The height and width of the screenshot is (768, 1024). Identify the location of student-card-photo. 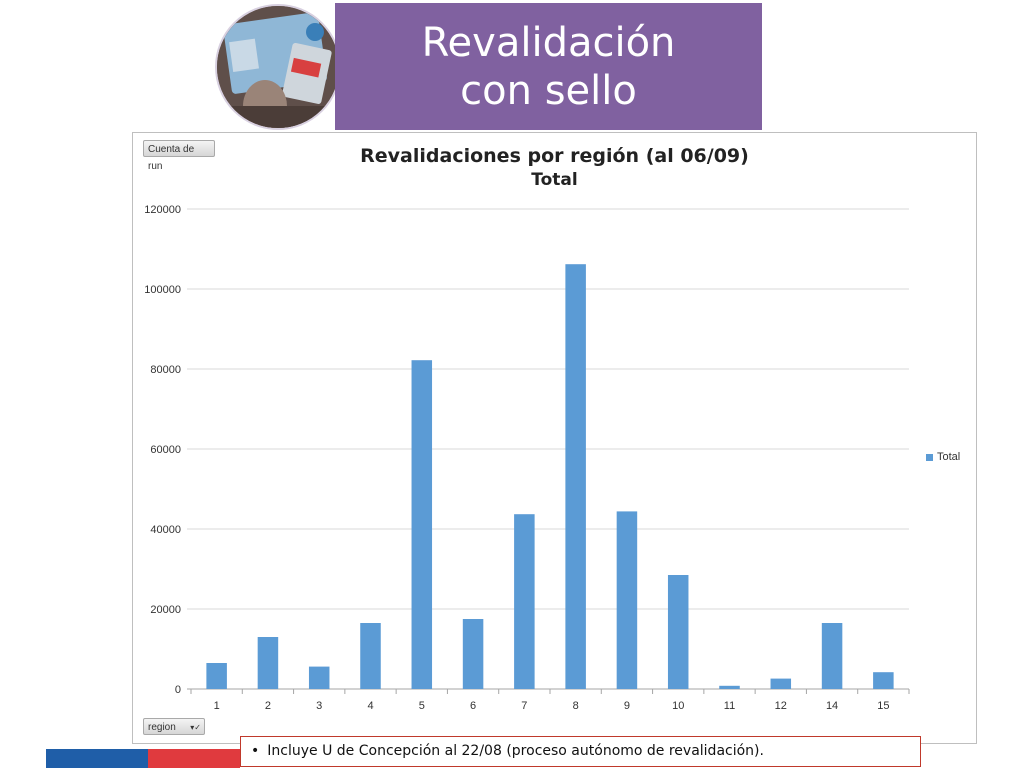
(278, 67).